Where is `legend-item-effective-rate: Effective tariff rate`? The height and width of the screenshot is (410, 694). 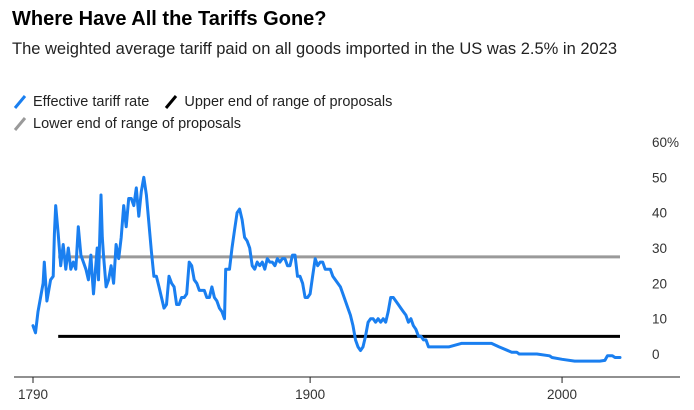
legend-item-effective-rate: Effective tariff rate is located at coordinates (80, 102).